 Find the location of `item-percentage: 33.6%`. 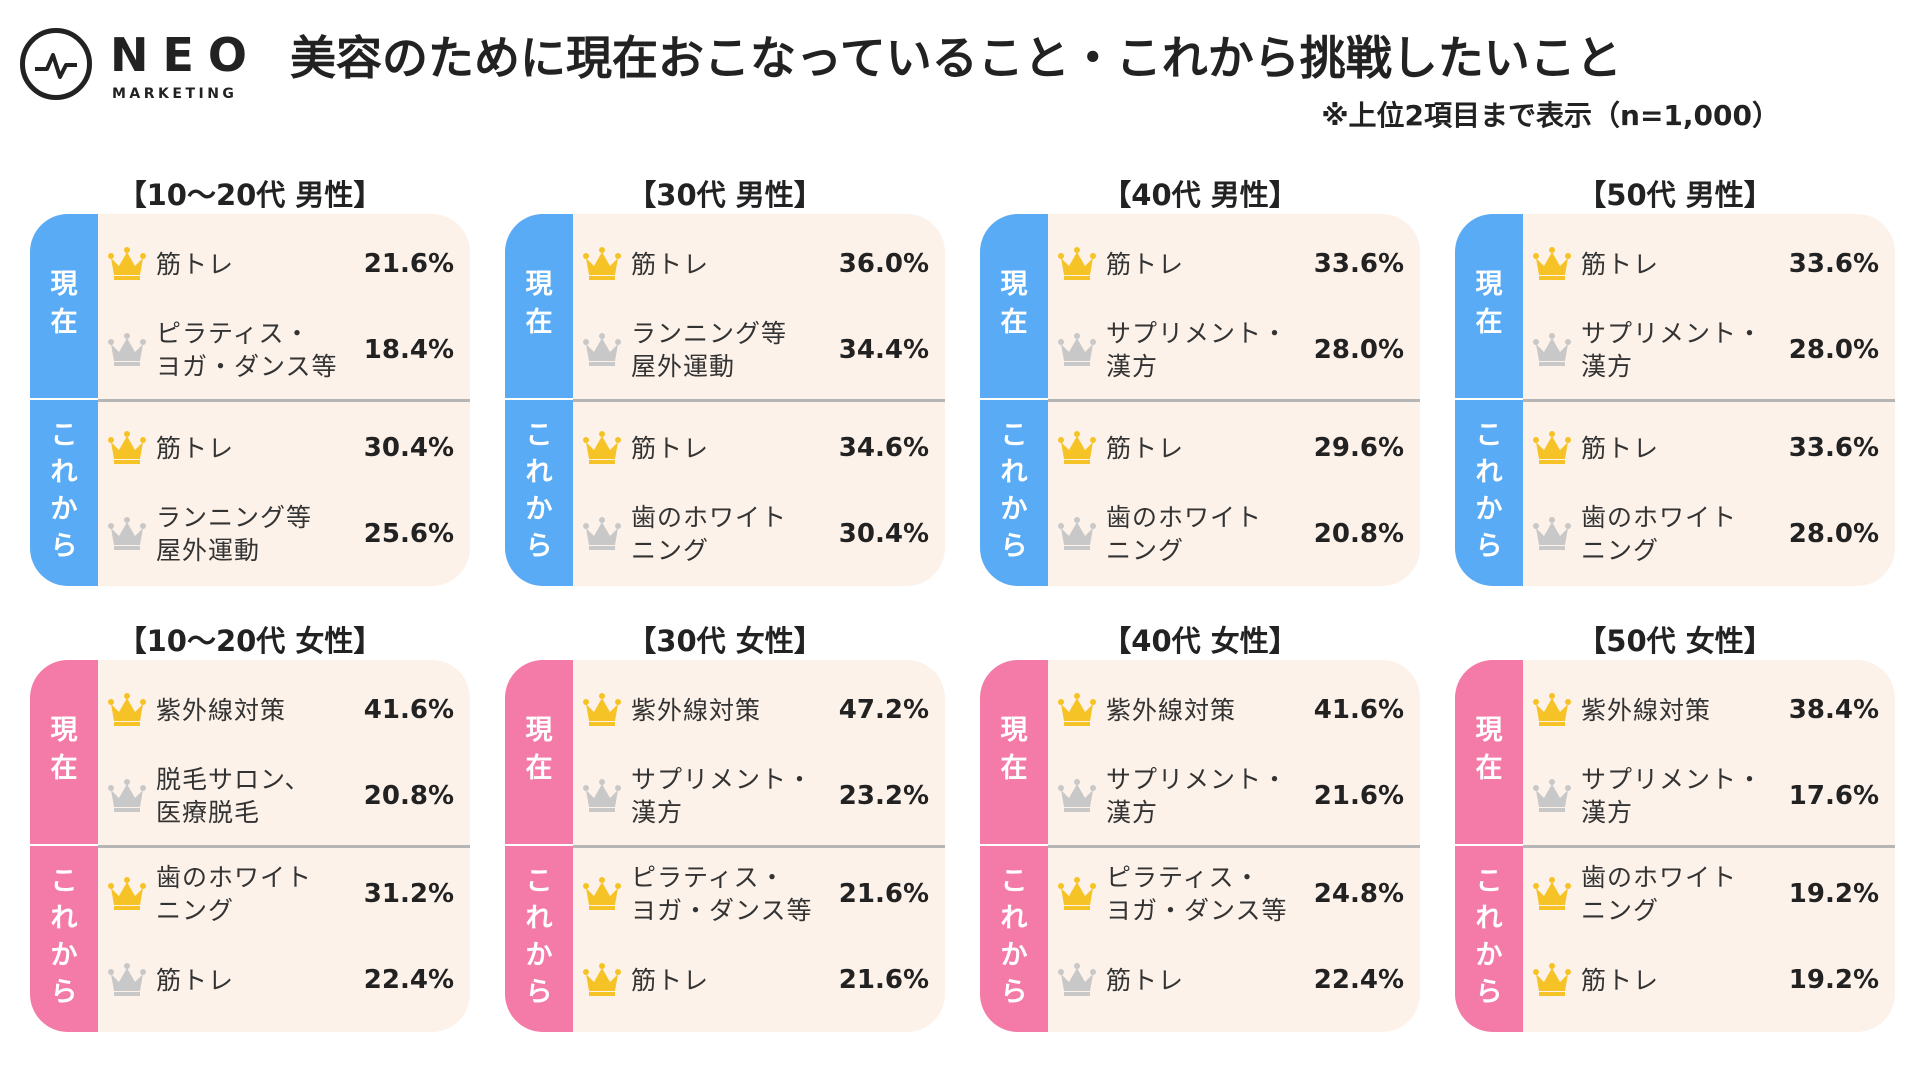

item-percentage: 33.6% is located at coordinates (1833, 448).